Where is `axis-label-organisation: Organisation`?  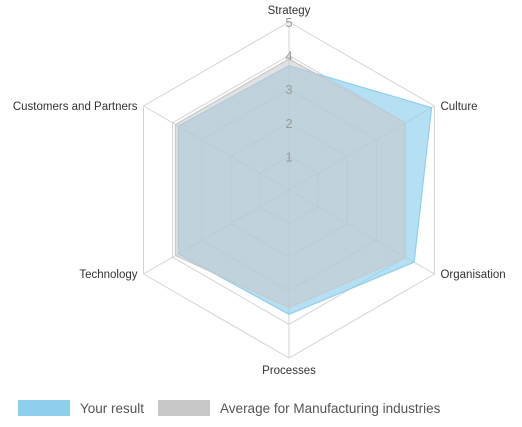 axis-label-organisation: Organisation is located at coordinates (472, 275).